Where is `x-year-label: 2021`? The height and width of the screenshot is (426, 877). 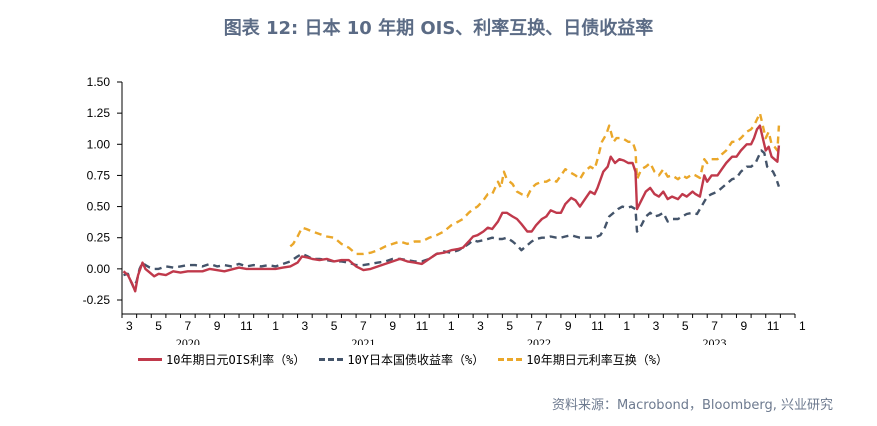
x-year-label: 2021 is located at coordinates (363, 340).